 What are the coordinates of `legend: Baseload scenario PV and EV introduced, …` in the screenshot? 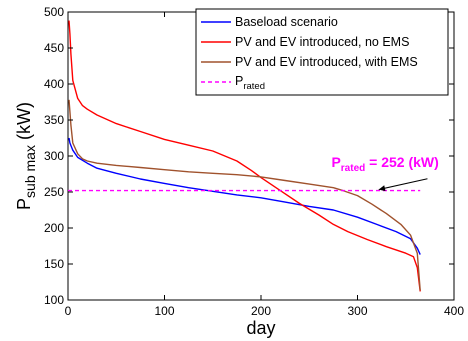 It's located at (322, 52).